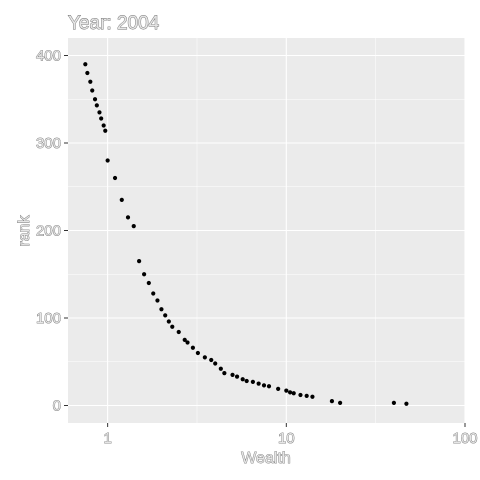 The width and height of the screenshot is (480, 480). Describe the element at coordinates (48, 318) in the screenshot. I see `y-tick-label: 100` at that location.